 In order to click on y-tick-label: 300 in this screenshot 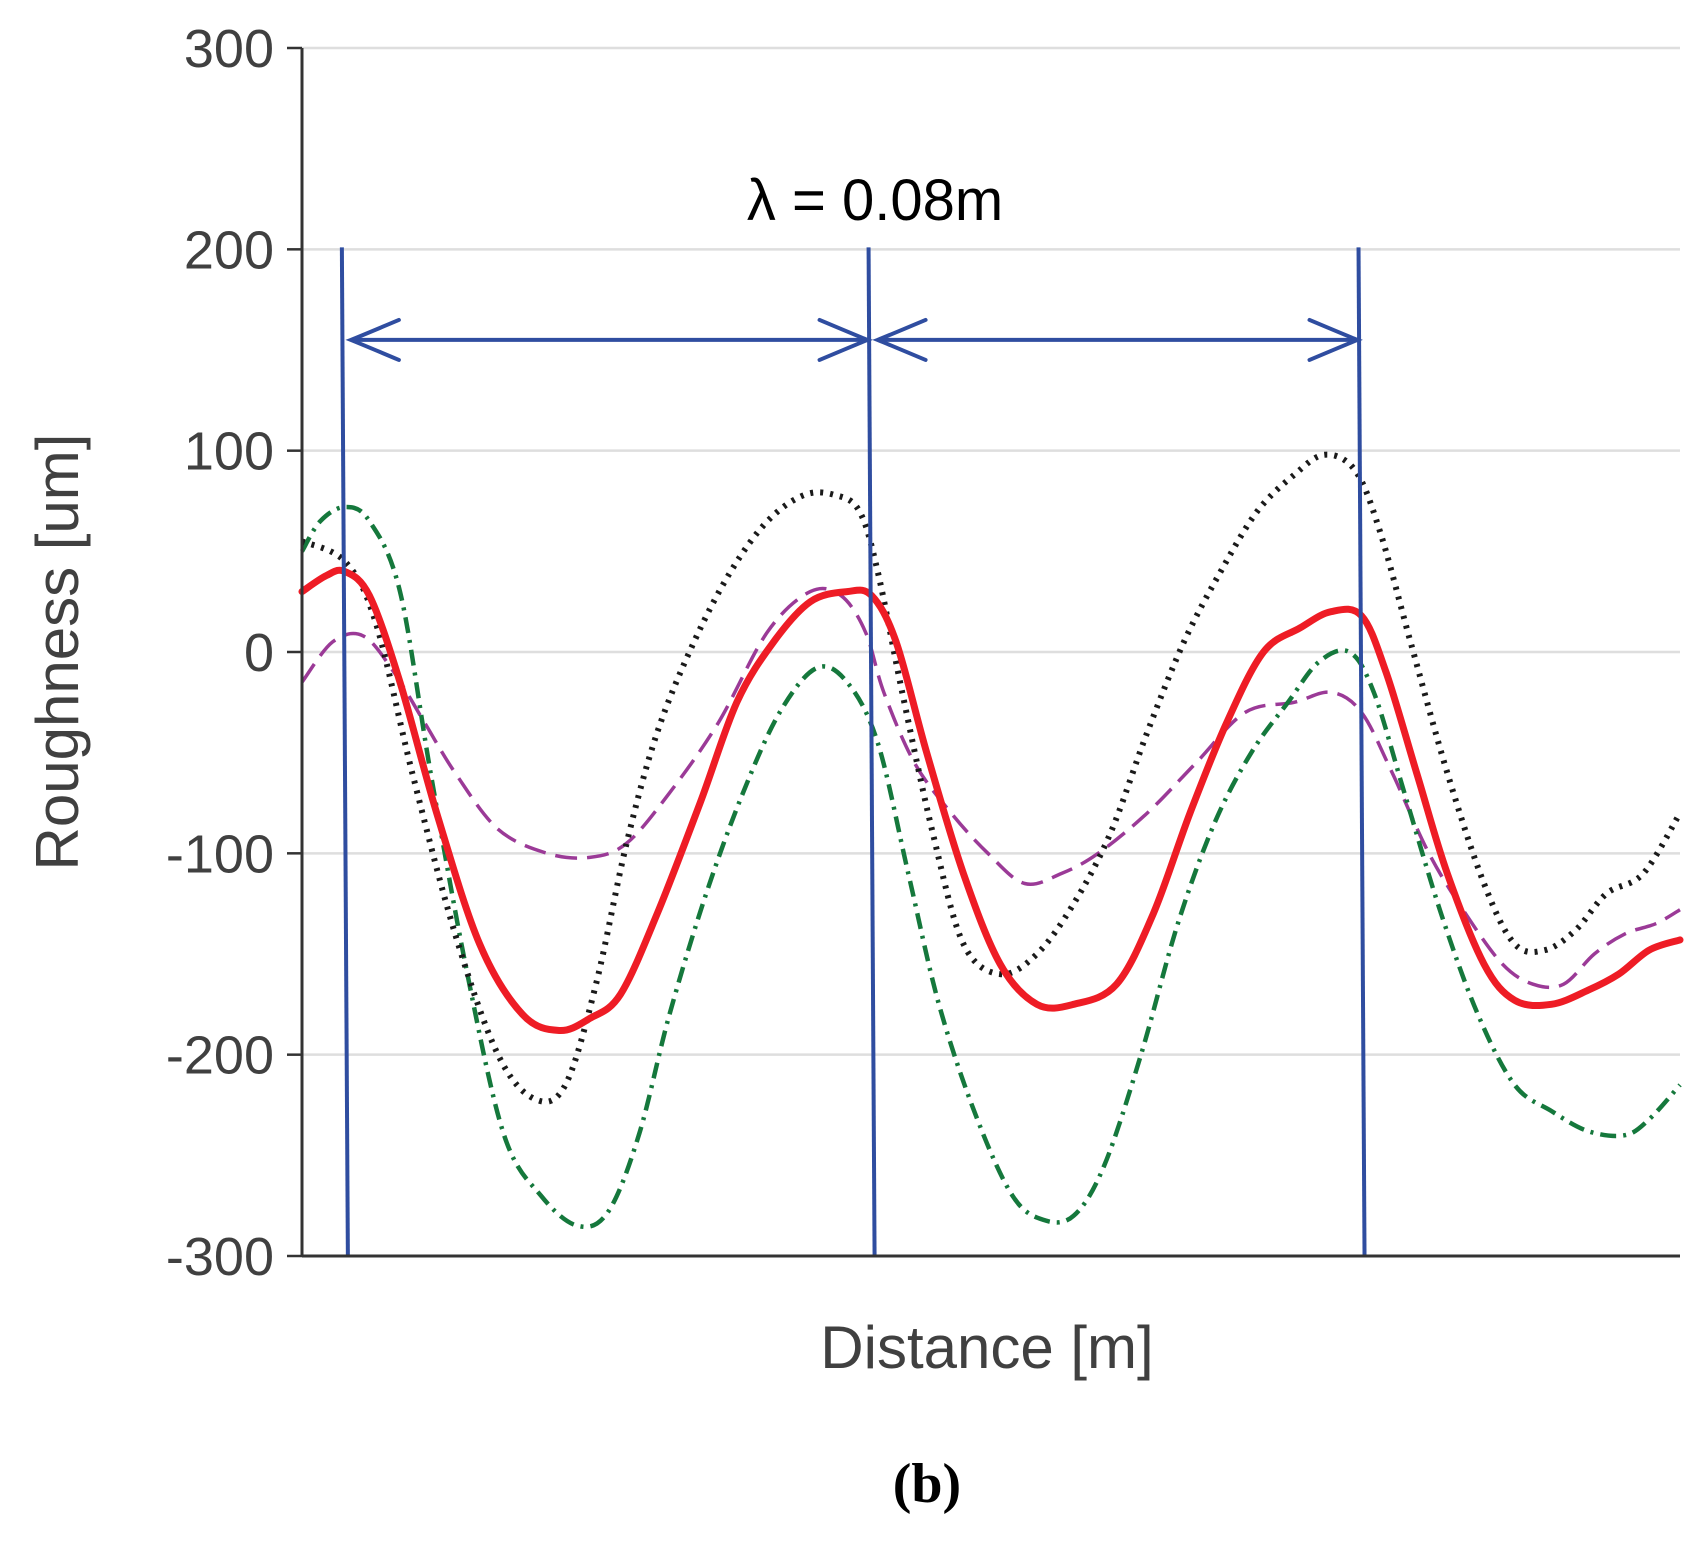, I will do `click(229, 49)`.